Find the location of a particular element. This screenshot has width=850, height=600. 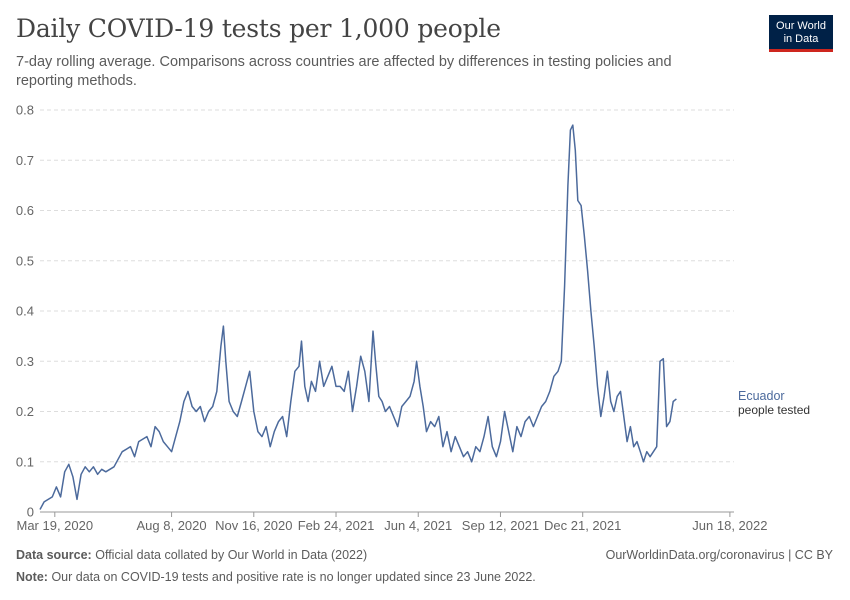

owid-logo: Our World in Data is located at coordinates (801, 33).